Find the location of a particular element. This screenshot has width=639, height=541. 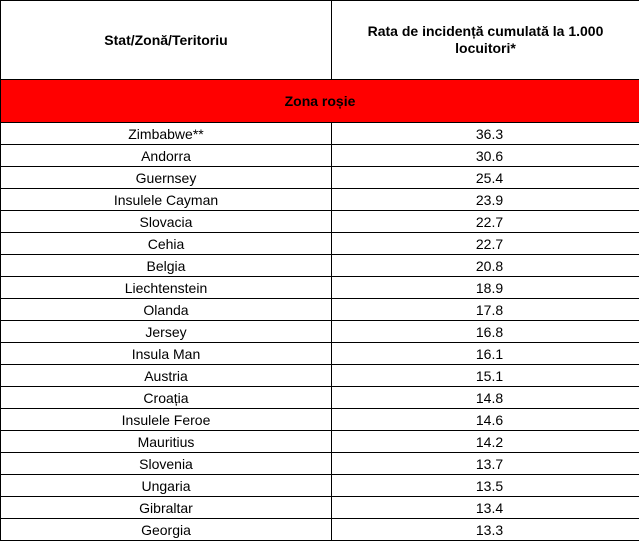

territory-cell: Insula Man is located at coordinates (166, 354).